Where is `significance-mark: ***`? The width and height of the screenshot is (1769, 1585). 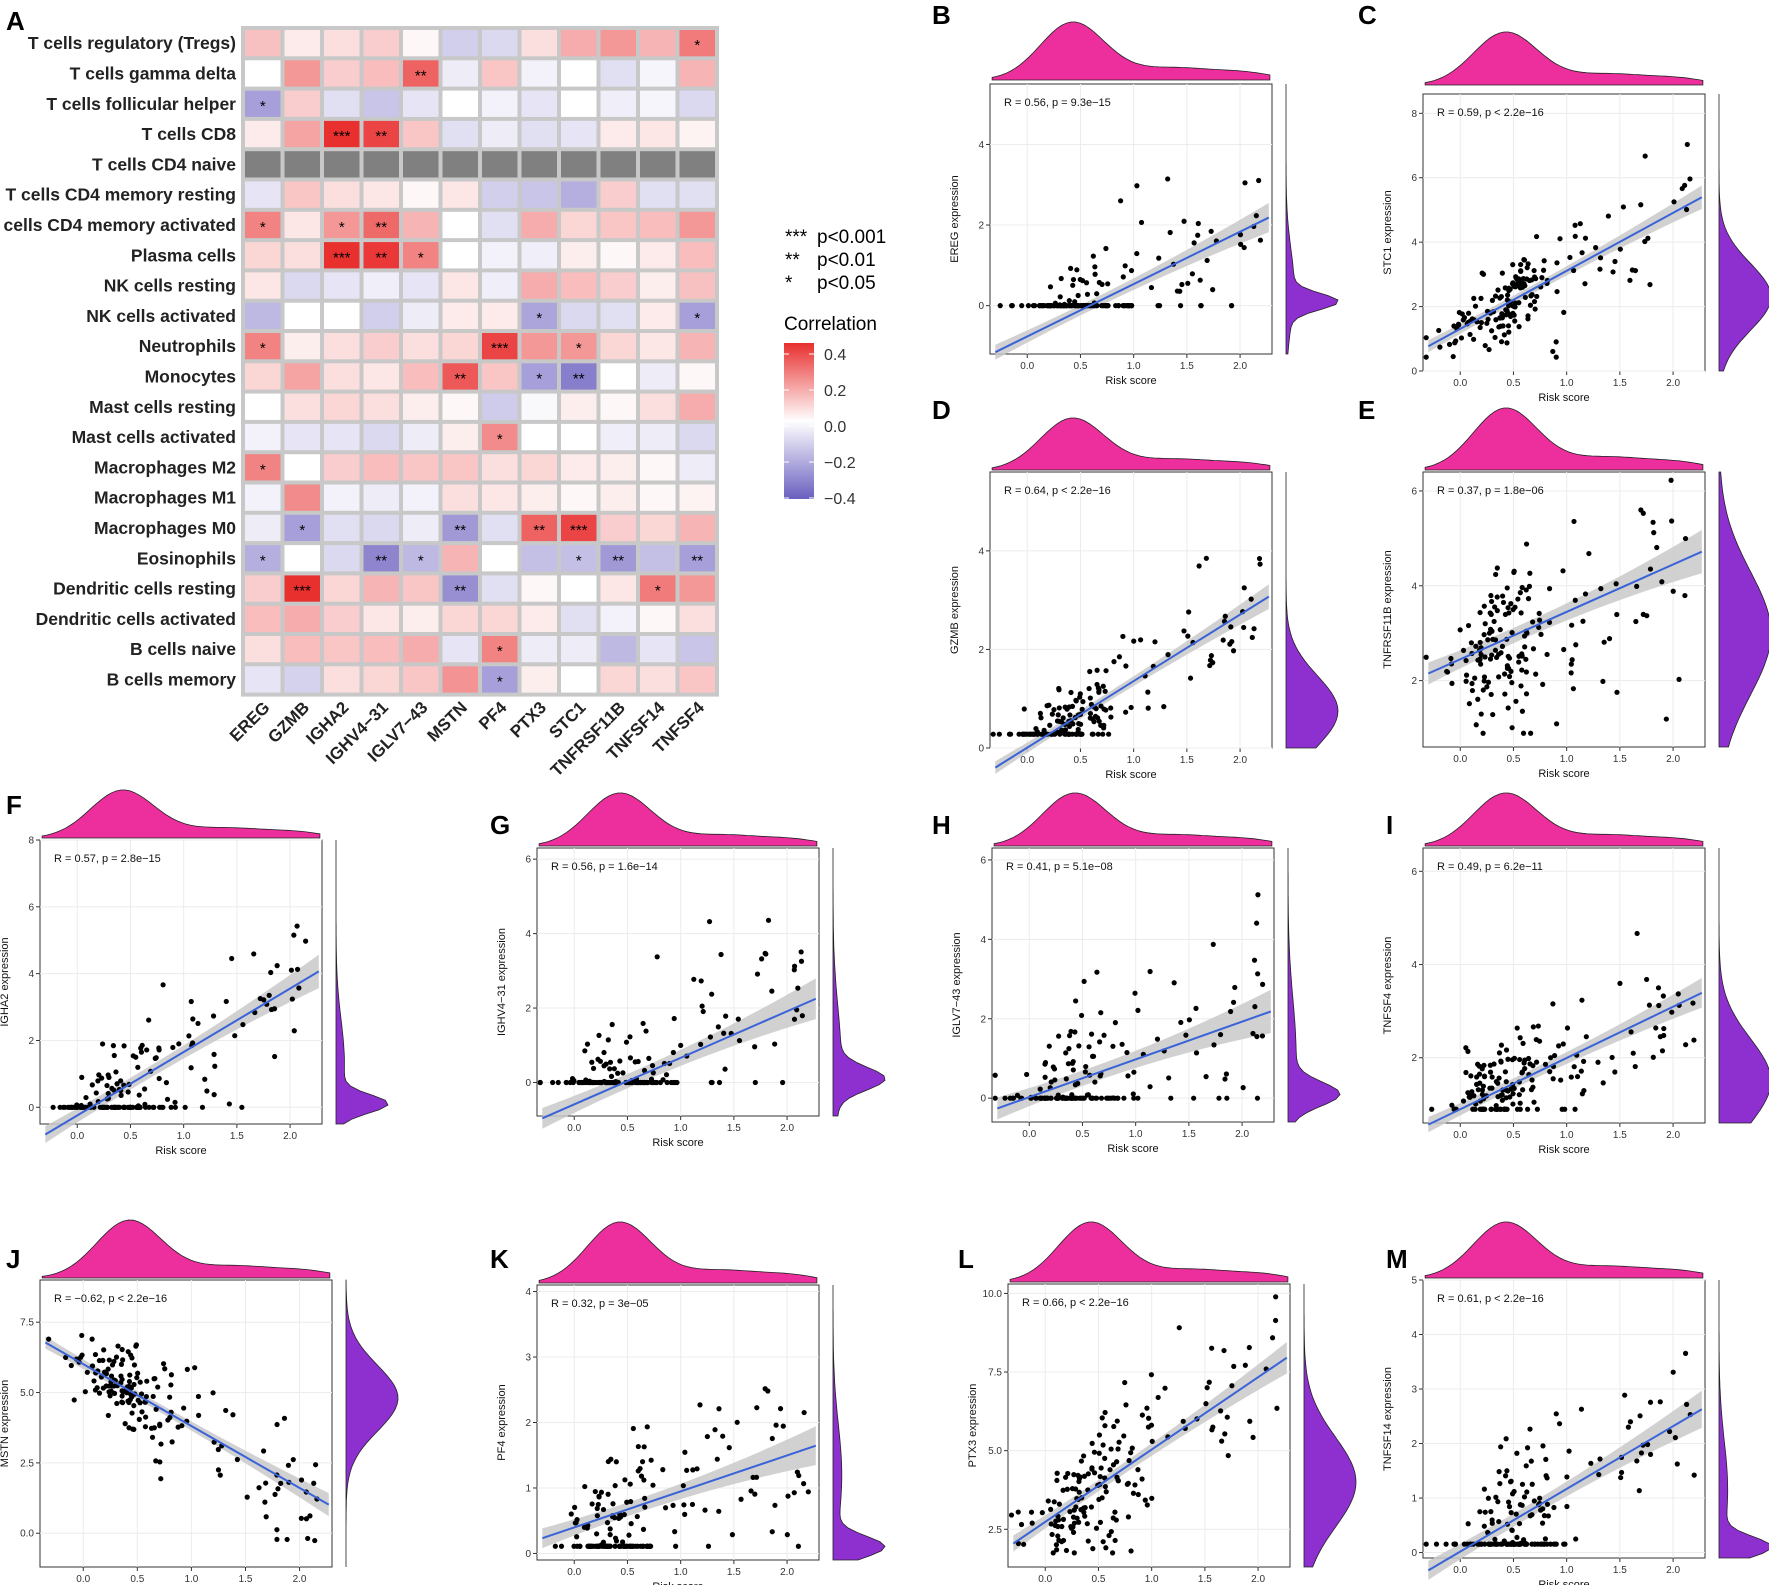 significance-mark: *** is located at coordinates (302, 591).